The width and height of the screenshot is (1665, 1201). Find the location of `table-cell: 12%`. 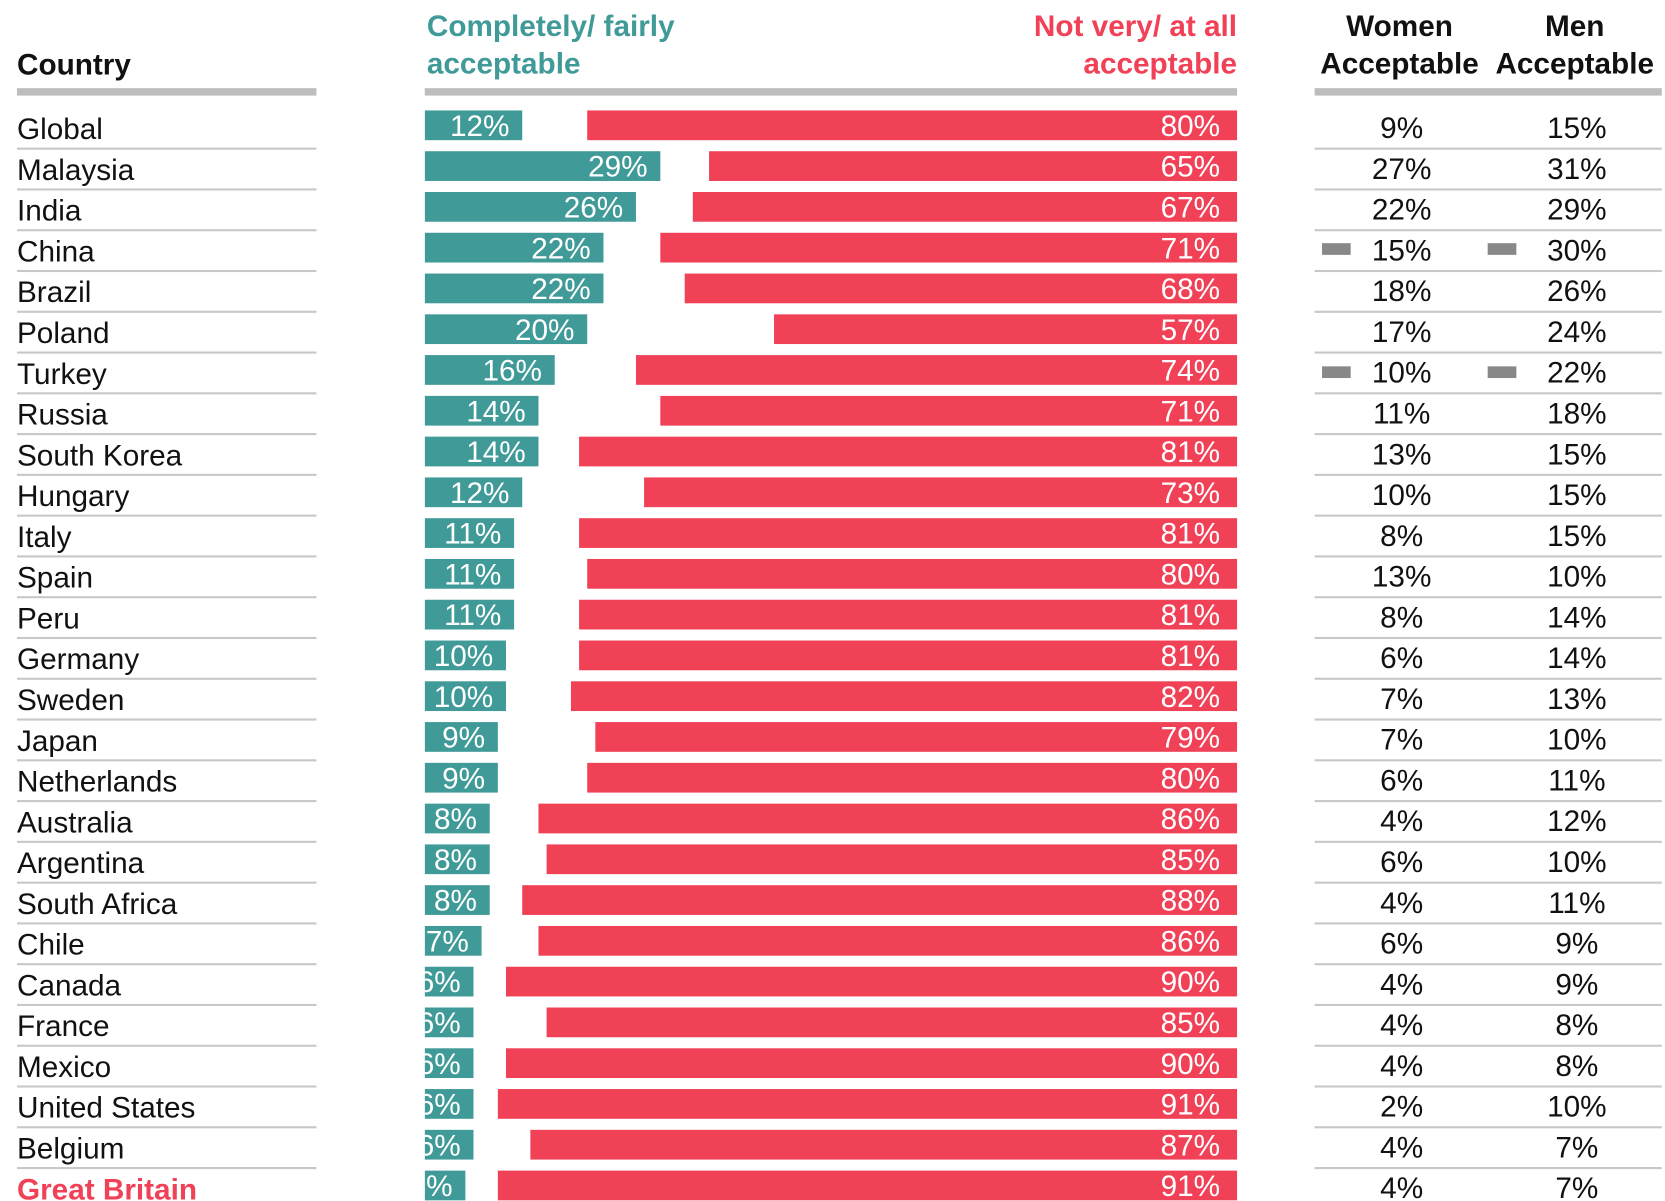

table-cell: 12% is located at coordinates (1576, 821).